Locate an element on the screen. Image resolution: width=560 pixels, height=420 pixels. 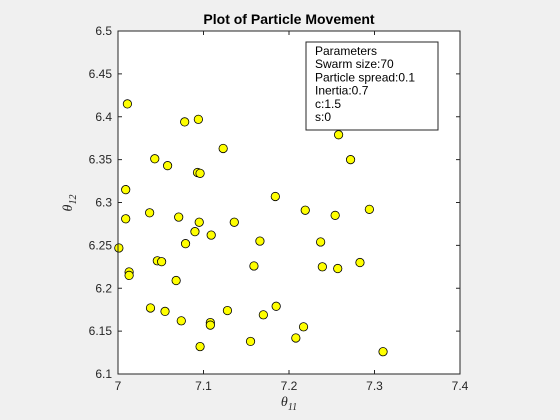
chart-title: Plot of Particle Movement is located at coordinates (288, 19).